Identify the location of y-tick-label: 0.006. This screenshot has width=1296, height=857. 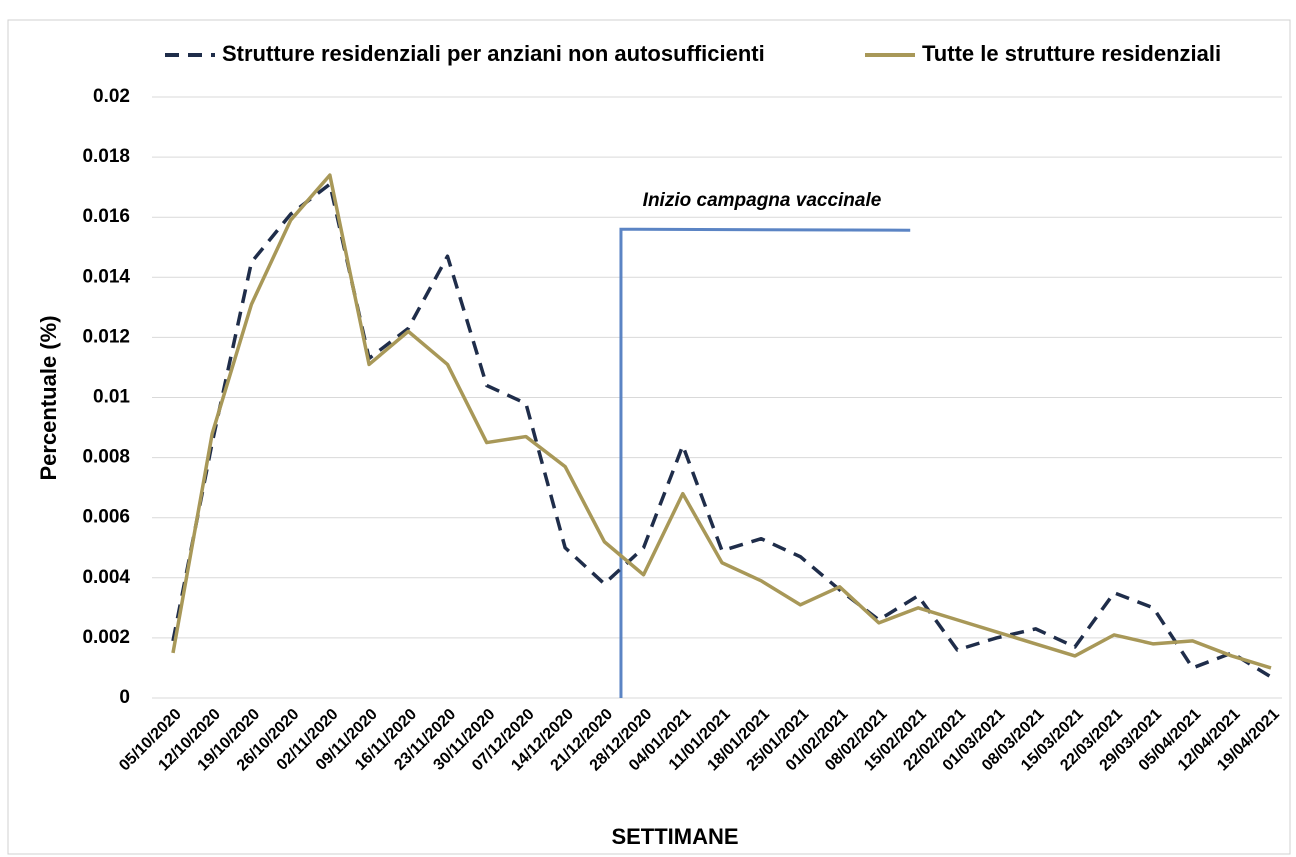
(106, 517).